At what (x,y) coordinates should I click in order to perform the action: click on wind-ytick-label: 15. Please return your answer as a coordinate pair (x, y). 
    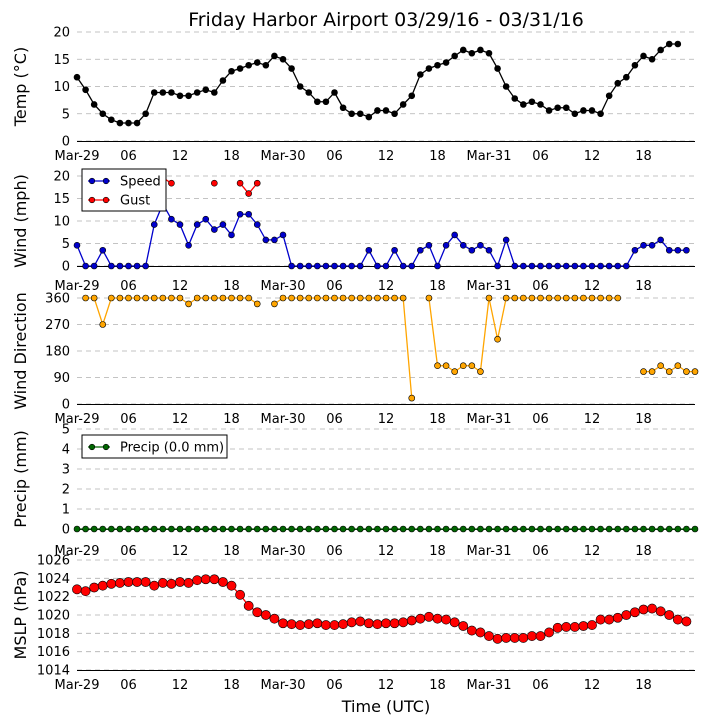
    Looking at the image, I should click on (61, 199).